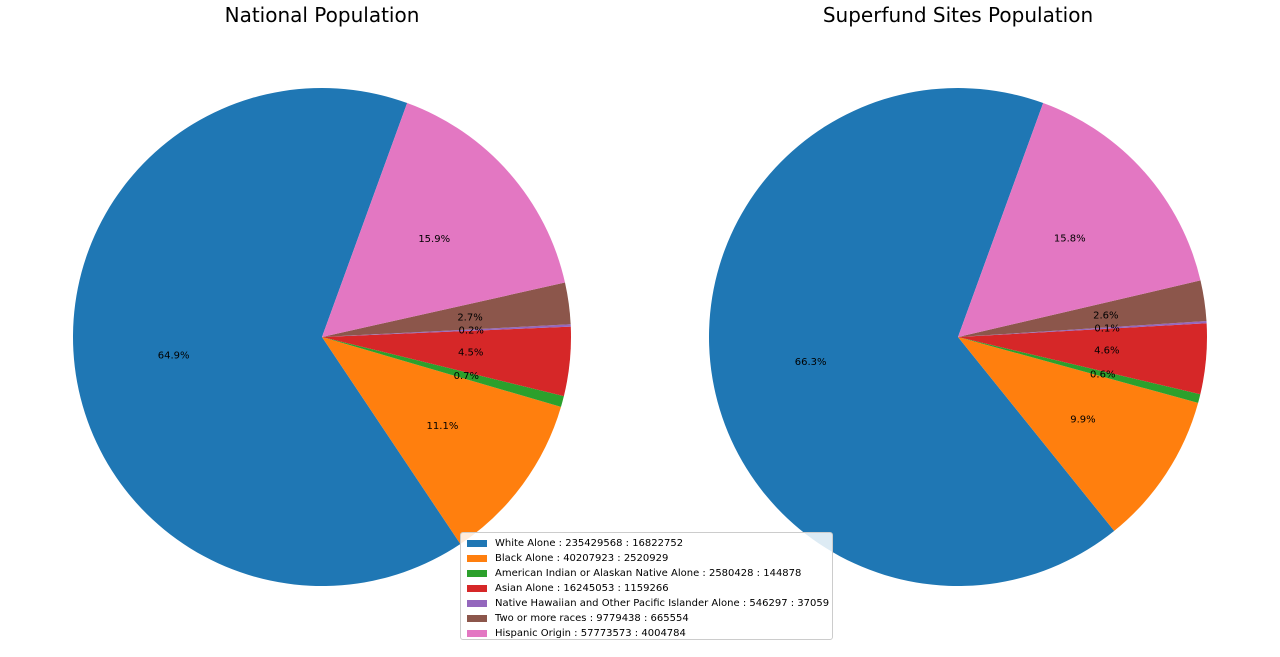  Describe the element at coordinates (322, 15) in the screenshot. I see `chart-title: National Population` at that location.